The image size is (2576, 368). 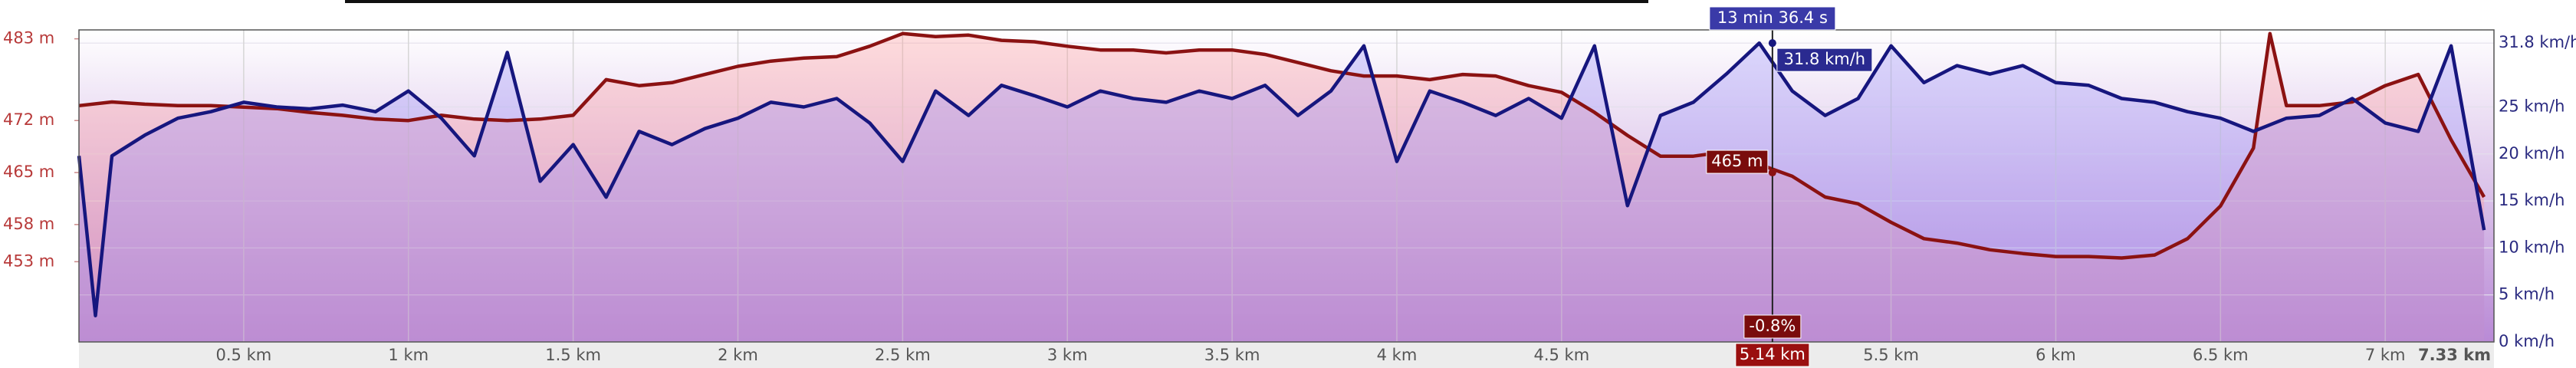 What do you see at coordinates (2527, 341) in the screenshot?
I see `y2-tick-label: 0 km/h` at bounding box center [2527, 341].